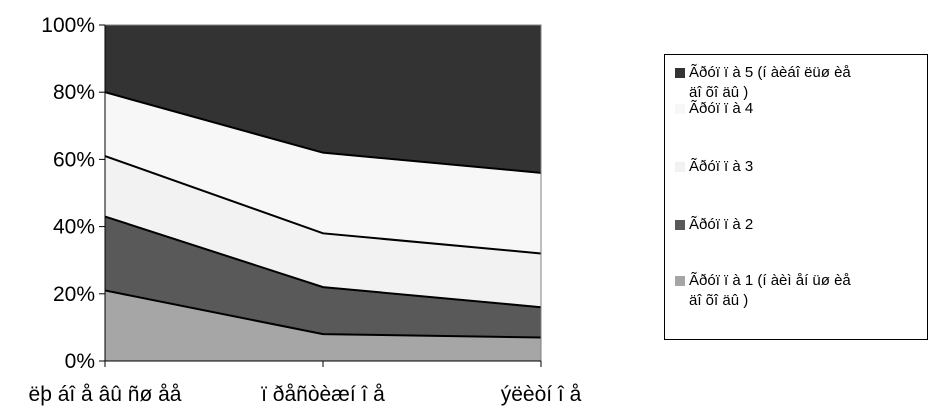 The width and height of the screenshot is (933, 411). I want to click on x-category-label: ëþ áî å âû ñø åå, so click(105, 394).